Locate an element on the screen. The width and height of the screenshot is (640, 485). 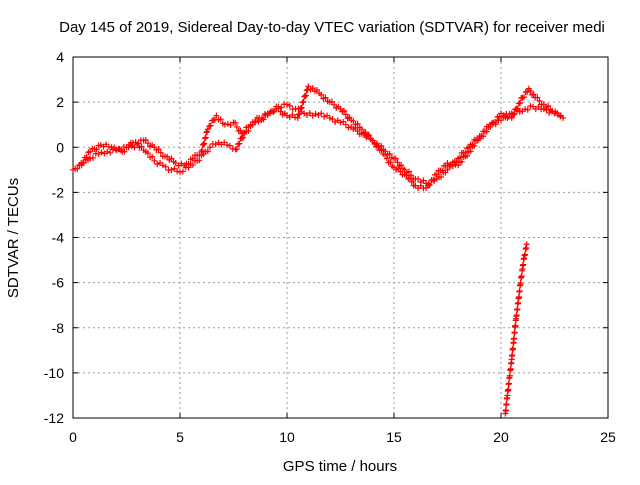
y-tick-label: -10 is located at coordinates (54, 373).